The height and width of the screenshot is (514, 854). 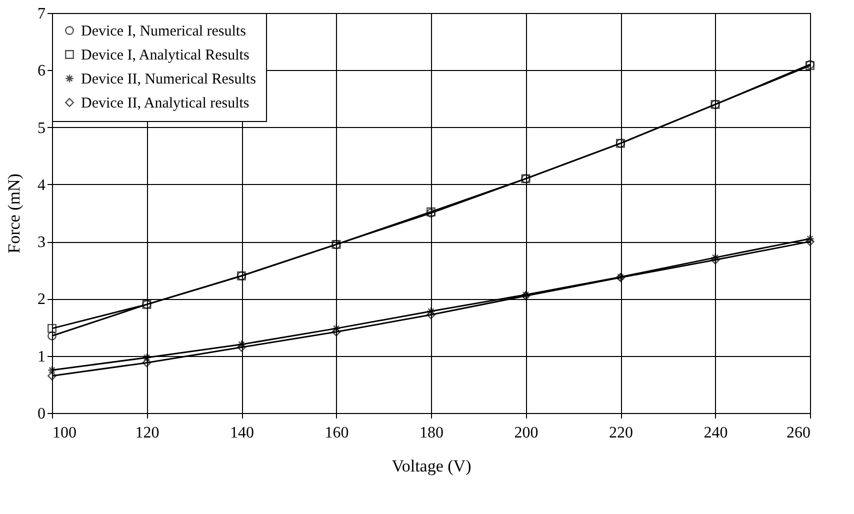 What do you see at coordinates (14, 214) in the screenshot?
I see `y-axis-title: Force (mN)` at bounding box center [14, 214].